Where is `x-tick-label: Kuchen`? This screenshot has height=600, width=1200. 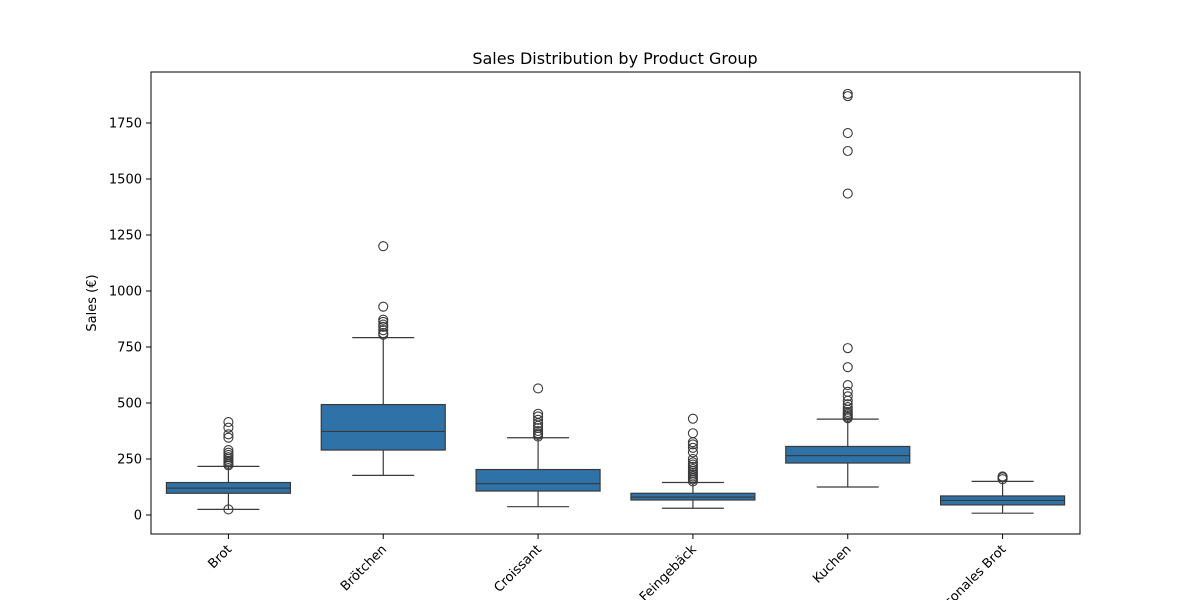 x-tick-label: Kuchen is located at coordinates (832, 564).